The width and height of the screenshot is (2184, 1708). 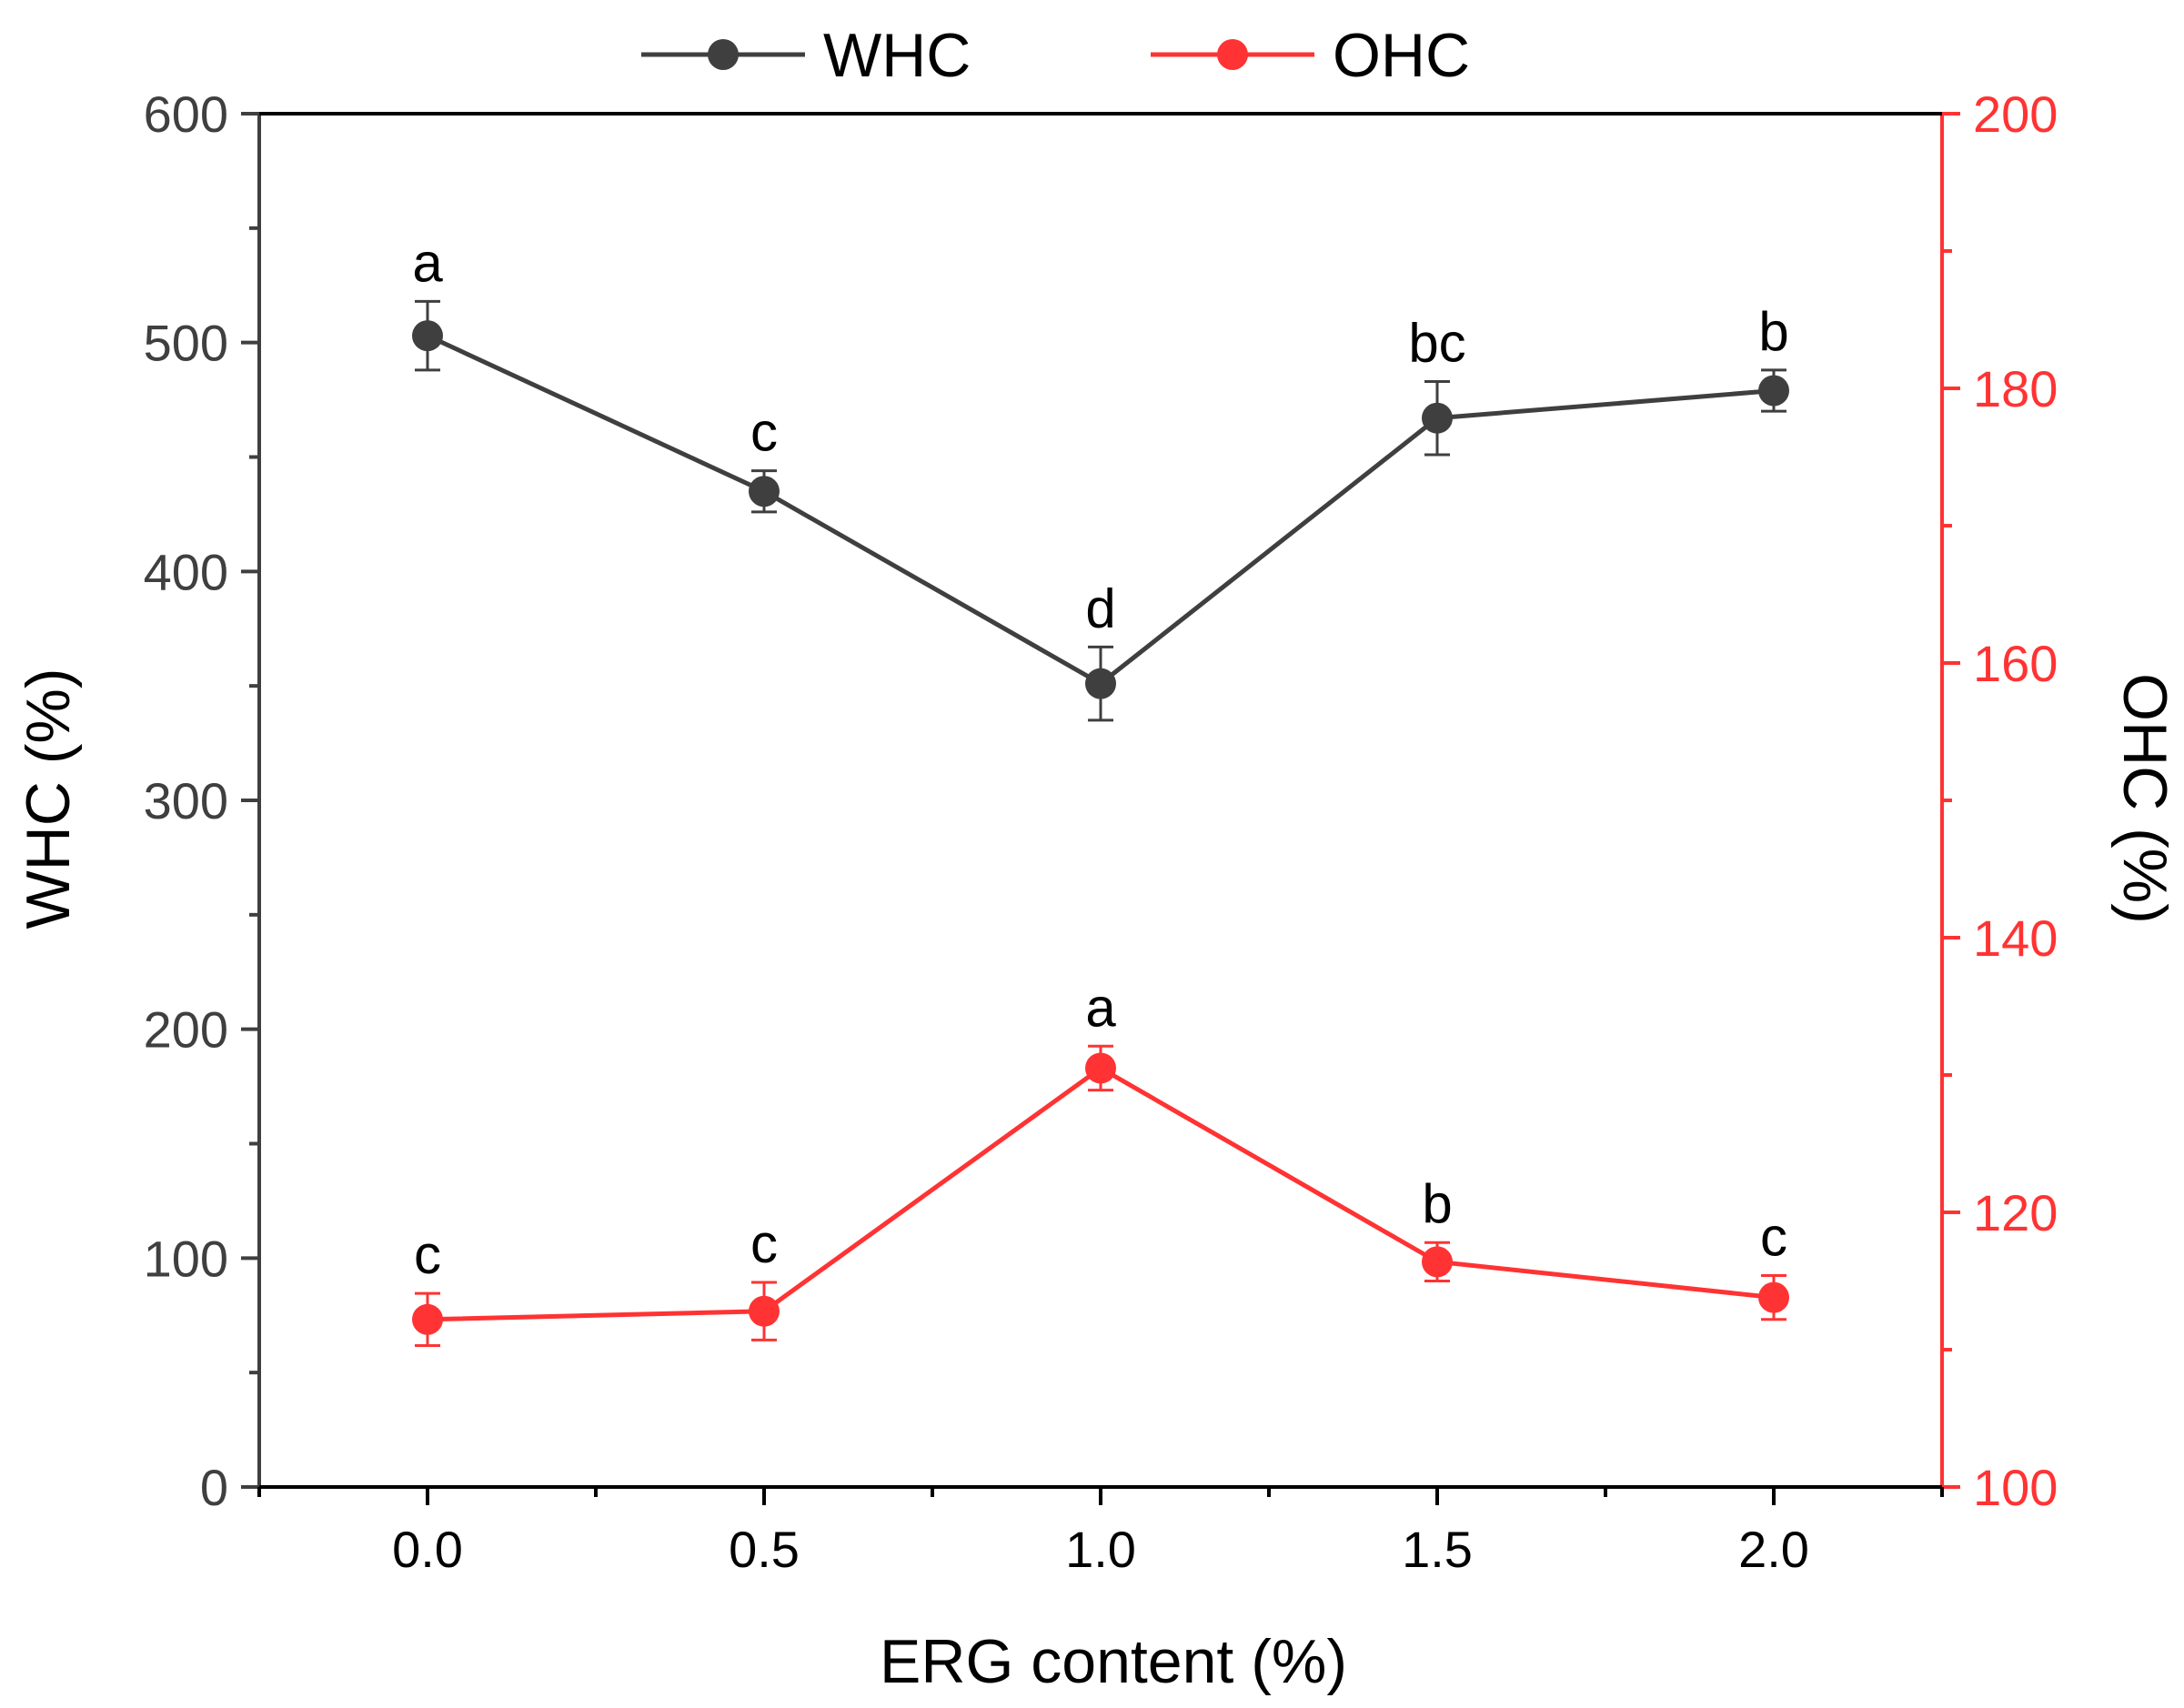 What do you see at coordinates (1113, 1661) in the screenshot?
I see `x-axis-title: ERG content (%)` at bounding box center [1113, 1661].